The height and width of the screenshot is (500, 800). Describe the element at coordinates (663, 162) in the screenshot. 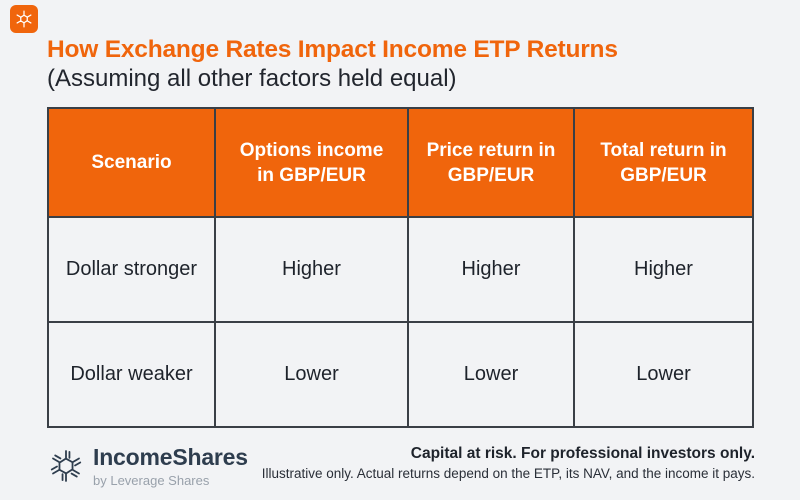

I see `column-header-total-return: Total return in GBP/EUR` at that location.